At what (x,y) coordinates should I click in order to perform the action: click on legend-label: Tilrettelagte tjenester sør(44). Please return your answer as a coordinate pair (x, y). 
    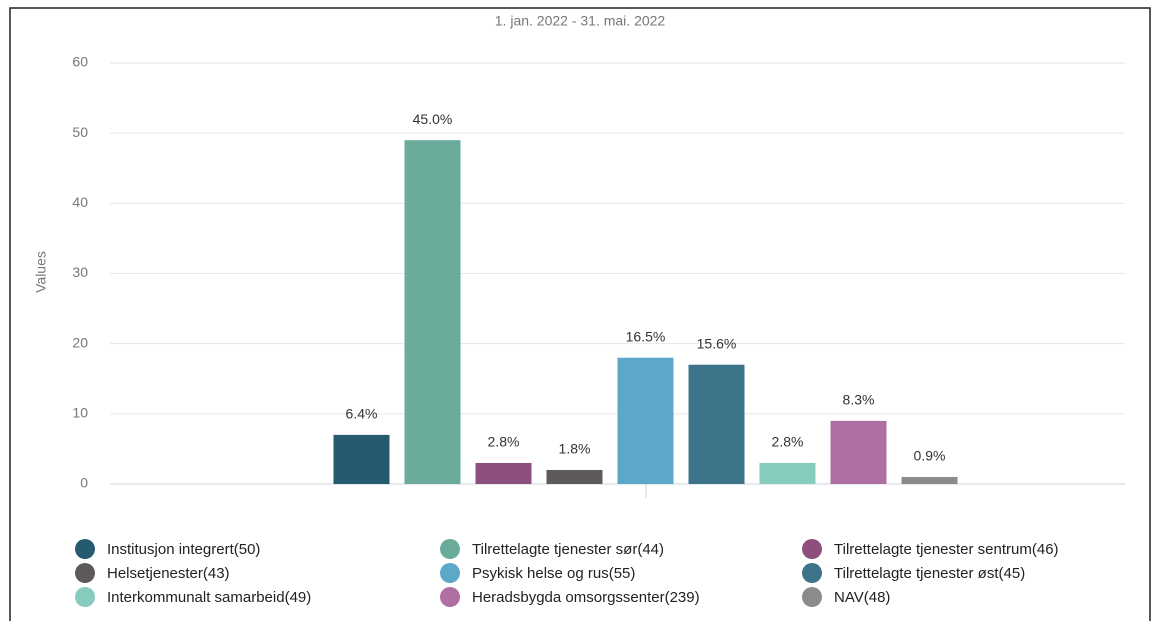
    Looking at the image, I should click on (568, 549).